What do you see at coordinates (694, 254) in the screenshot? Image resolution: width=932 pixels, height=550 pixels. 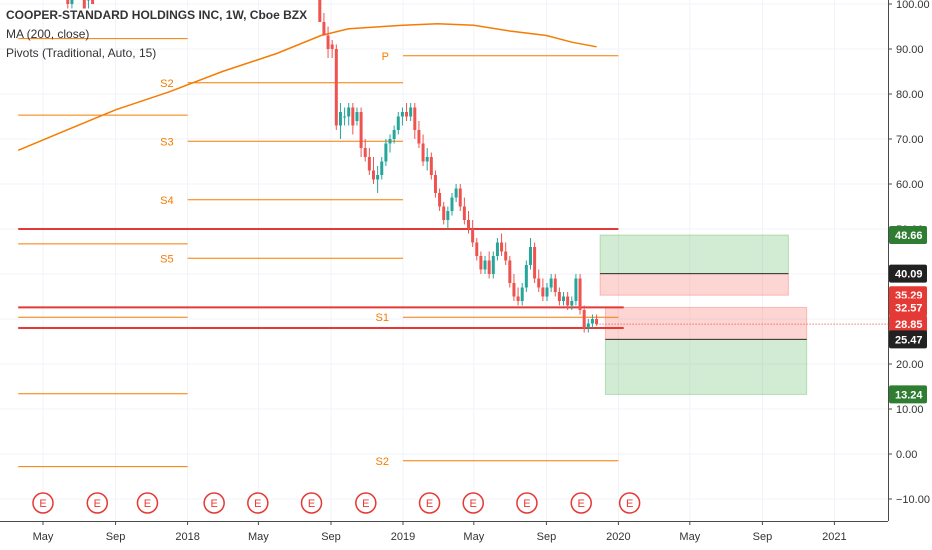 I see `position-long-profit-zone` at bounding box center [694, 254].